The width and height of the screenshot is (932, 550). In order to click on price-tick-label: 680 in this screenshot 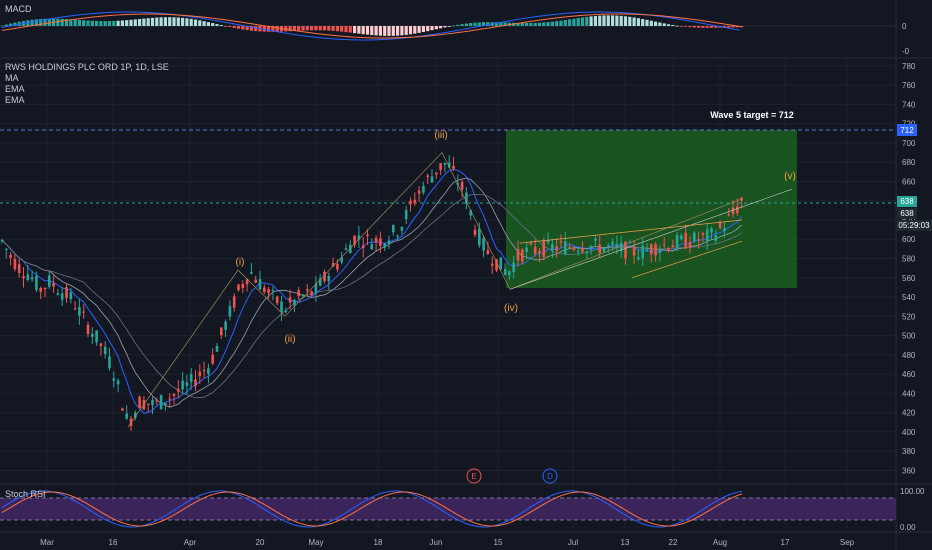, I will do `click(909, 162)`.